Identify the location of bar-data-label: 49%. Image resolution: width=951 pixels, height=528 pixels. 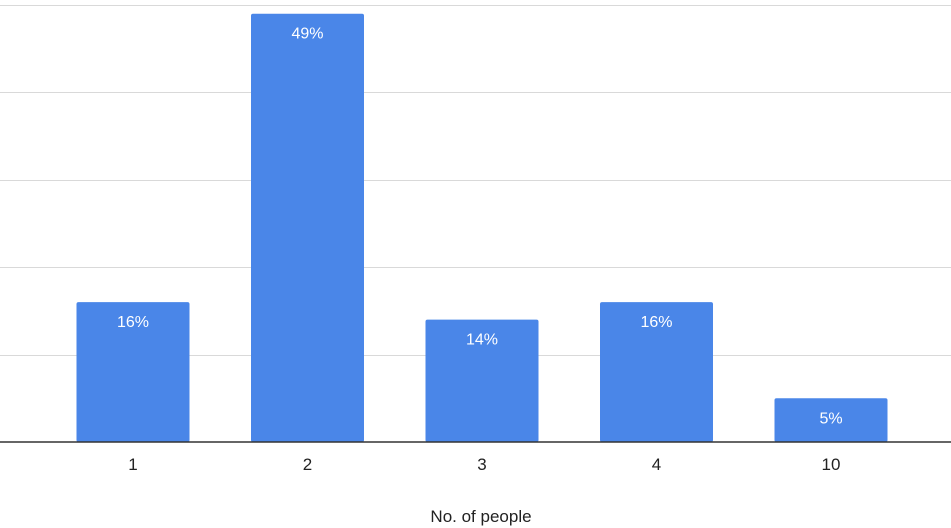
(307, 34).